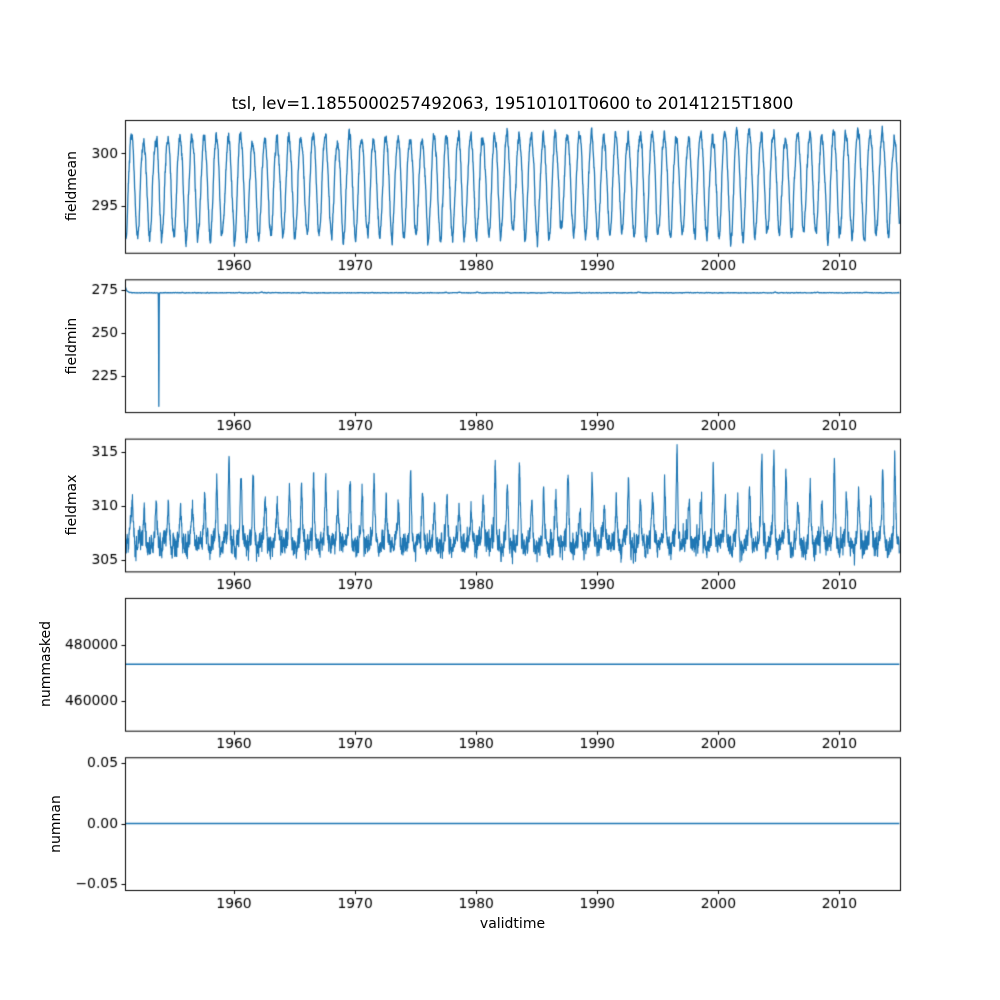  What do you see at coordinates (512, 924) in the screenshot?
I see `x-axis-label: validtime` at bounding box center [512, 924].